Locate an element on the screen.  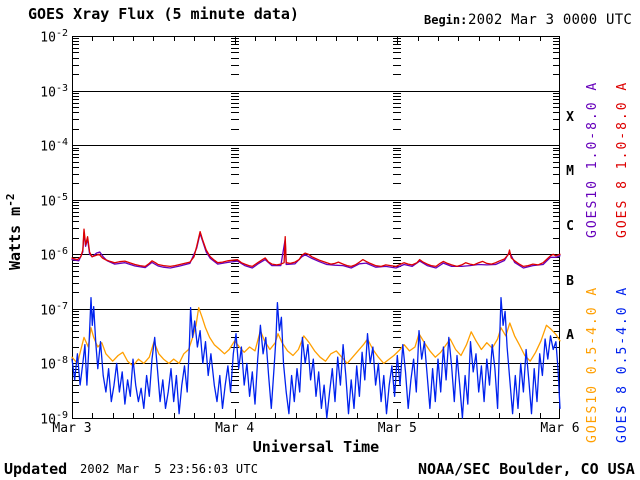
y-tick-label-10e-5: 10⁻⁵ is located at coordinates (54, 200).